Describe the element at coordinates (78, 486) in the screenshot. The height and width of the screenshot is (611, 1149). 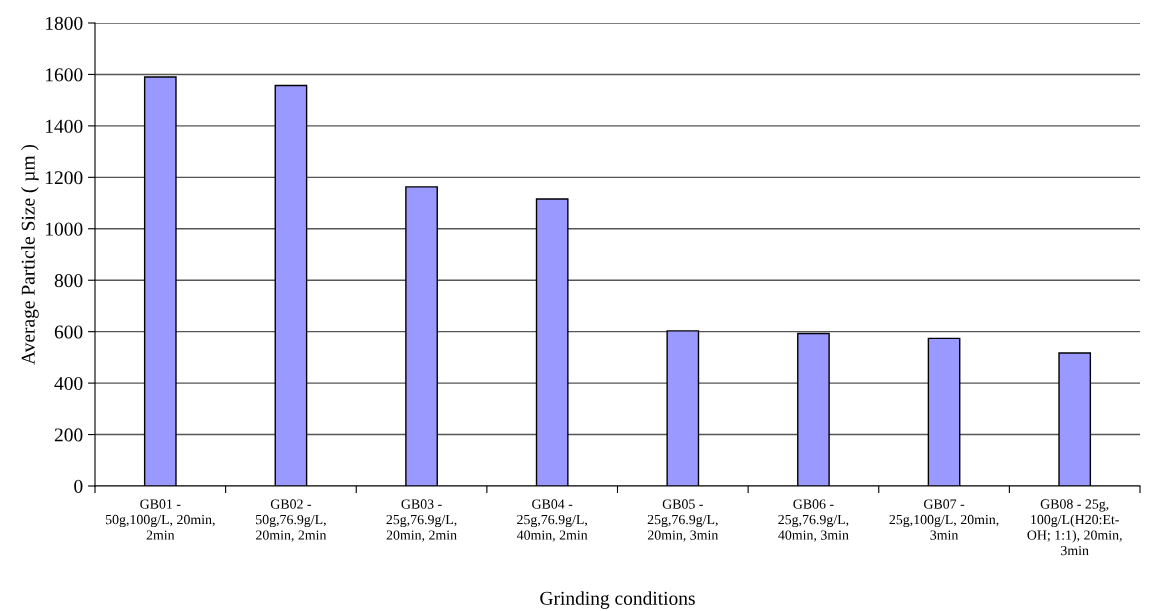
I see `y-tick-label: 0` at that location.